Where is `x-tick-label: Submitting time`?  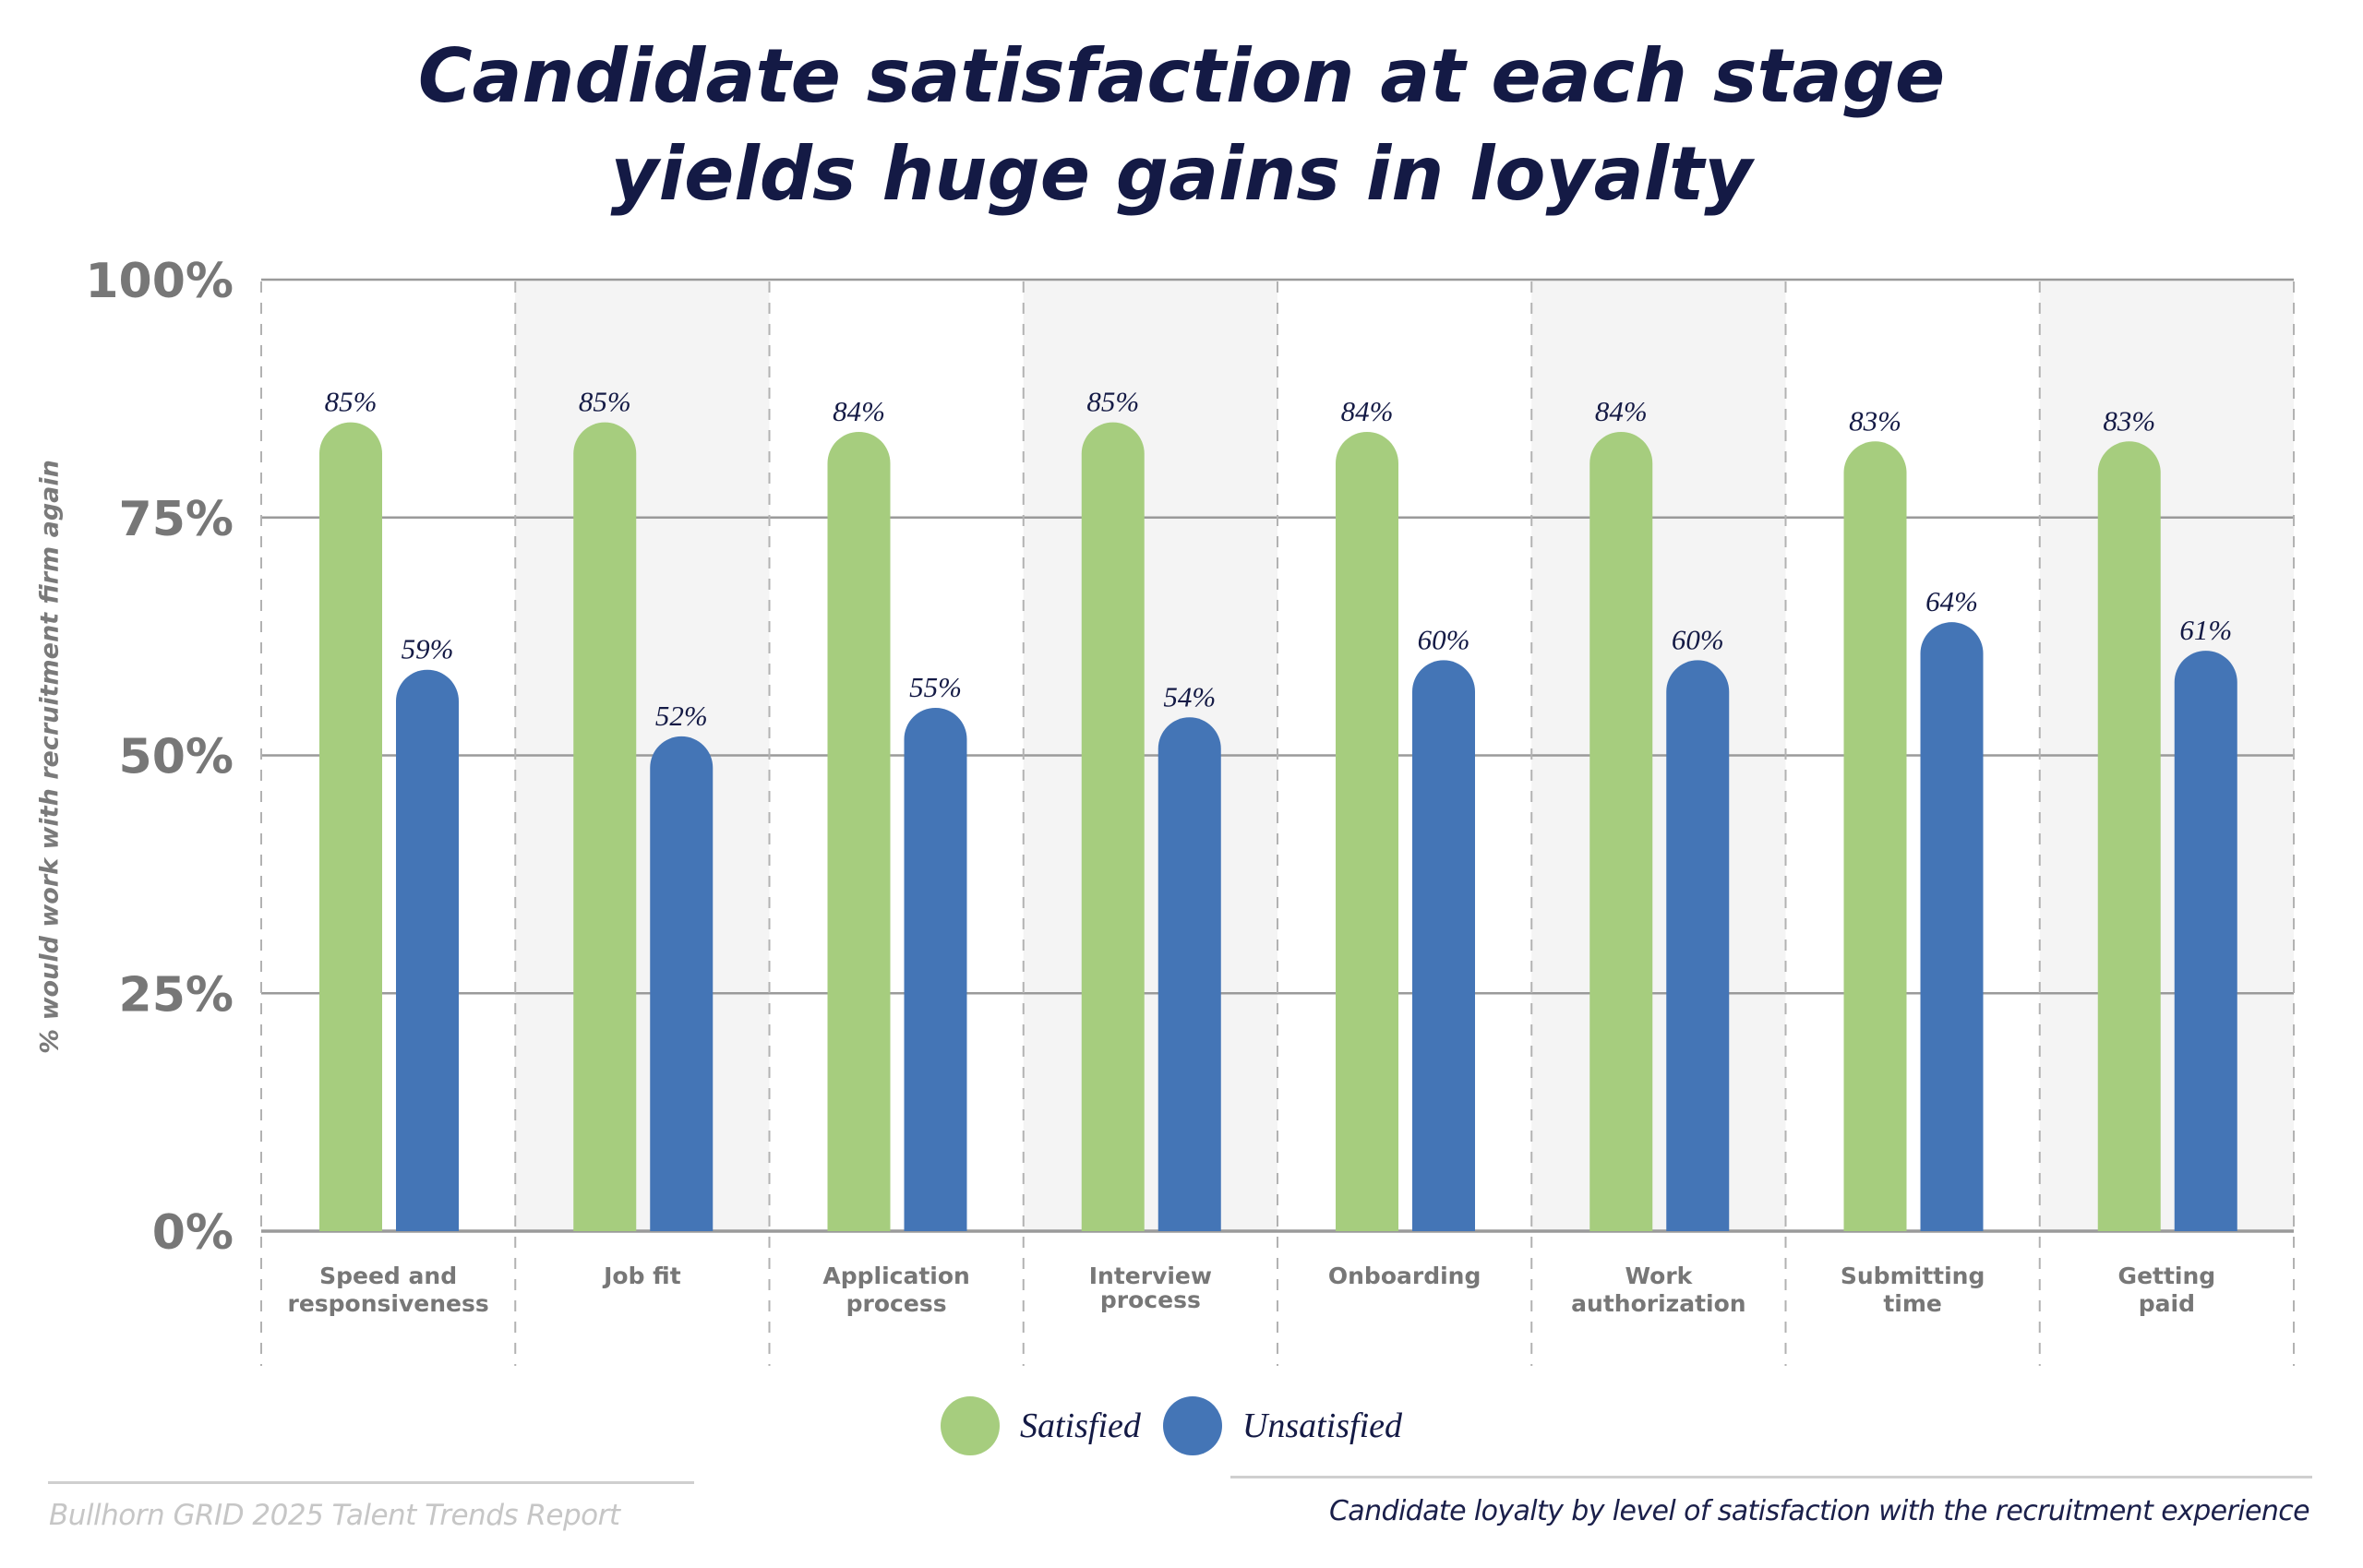
x-tick-label: Submitting time is located at coordinates (1913, 1290).